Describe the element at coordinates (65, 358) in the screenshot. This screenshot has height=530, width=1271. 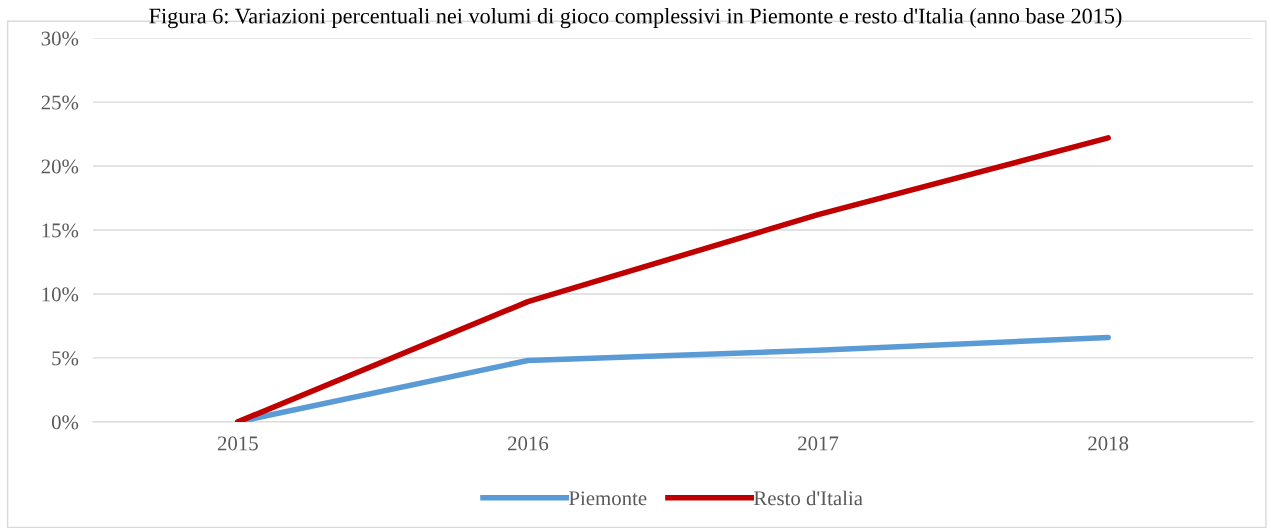
I see `y-tick-label: 5%` at that location.